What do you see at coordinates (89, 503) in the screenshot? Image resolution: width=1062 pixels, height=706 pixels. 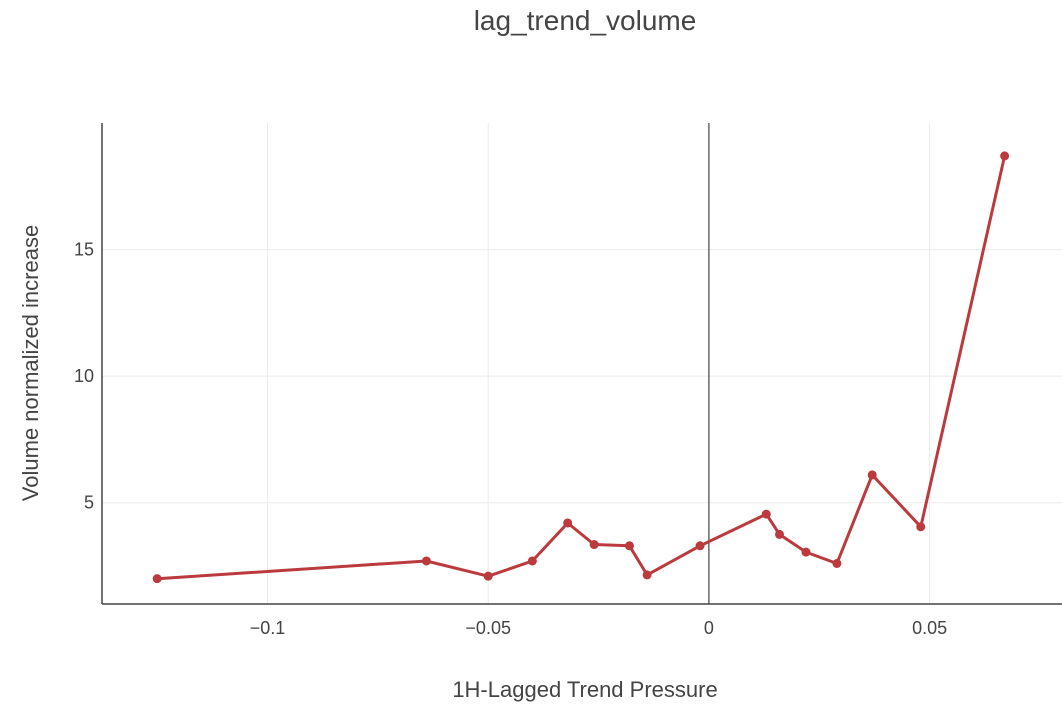 I see `y-tick-label: 5` at bounding box center [89, 503].